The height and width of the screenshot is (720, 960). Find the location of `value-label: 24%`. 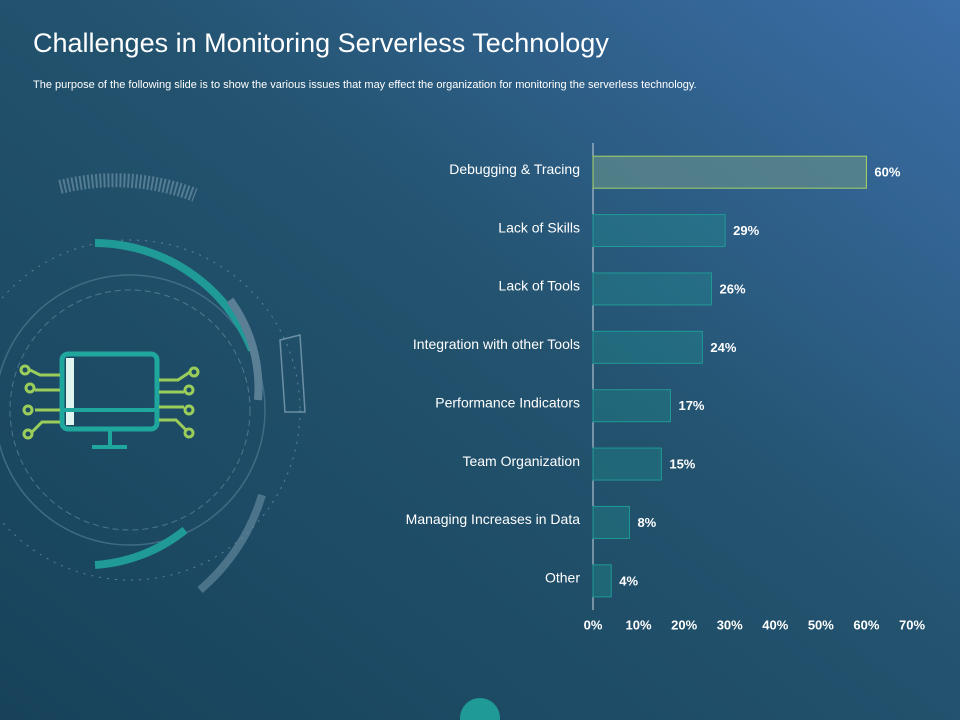

value-label: 24% is located at coordinates (723, 347).